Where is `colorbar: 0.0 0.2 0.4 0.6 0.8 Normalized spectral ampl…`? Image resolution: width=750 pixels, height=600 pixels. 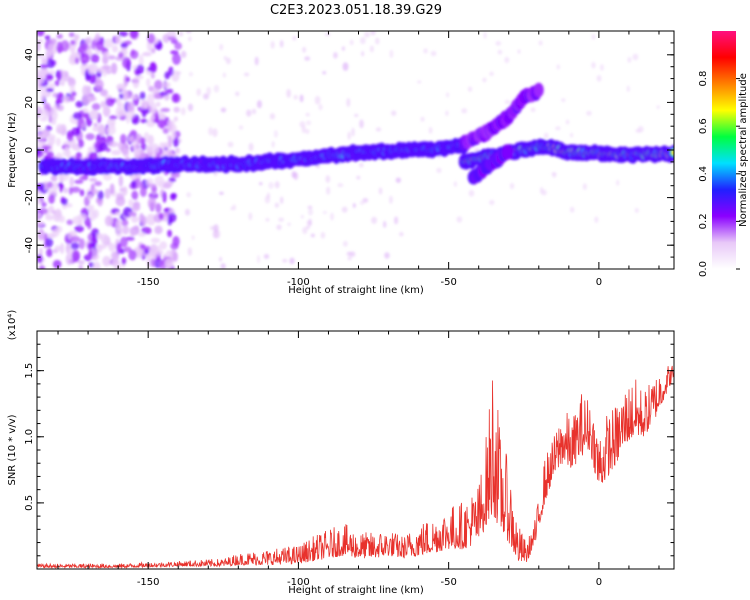
colorbar: 0.0 0.2 0.4 0.6 0.8 Normalized spectral ampl… is located at coordinates (723, 154).